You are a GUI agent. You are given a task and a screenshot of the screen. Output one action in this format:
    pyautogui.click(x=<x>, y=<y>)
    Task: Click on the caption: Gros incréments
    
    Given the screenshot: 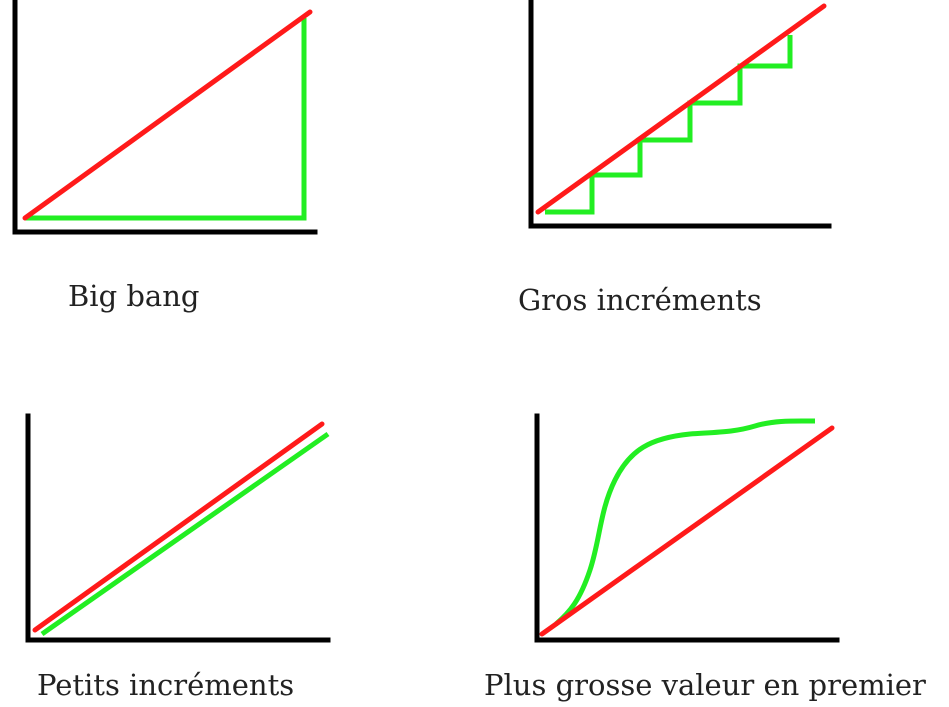 What is the action you would take?
    pyautogui.click(x=640, y=300)
    